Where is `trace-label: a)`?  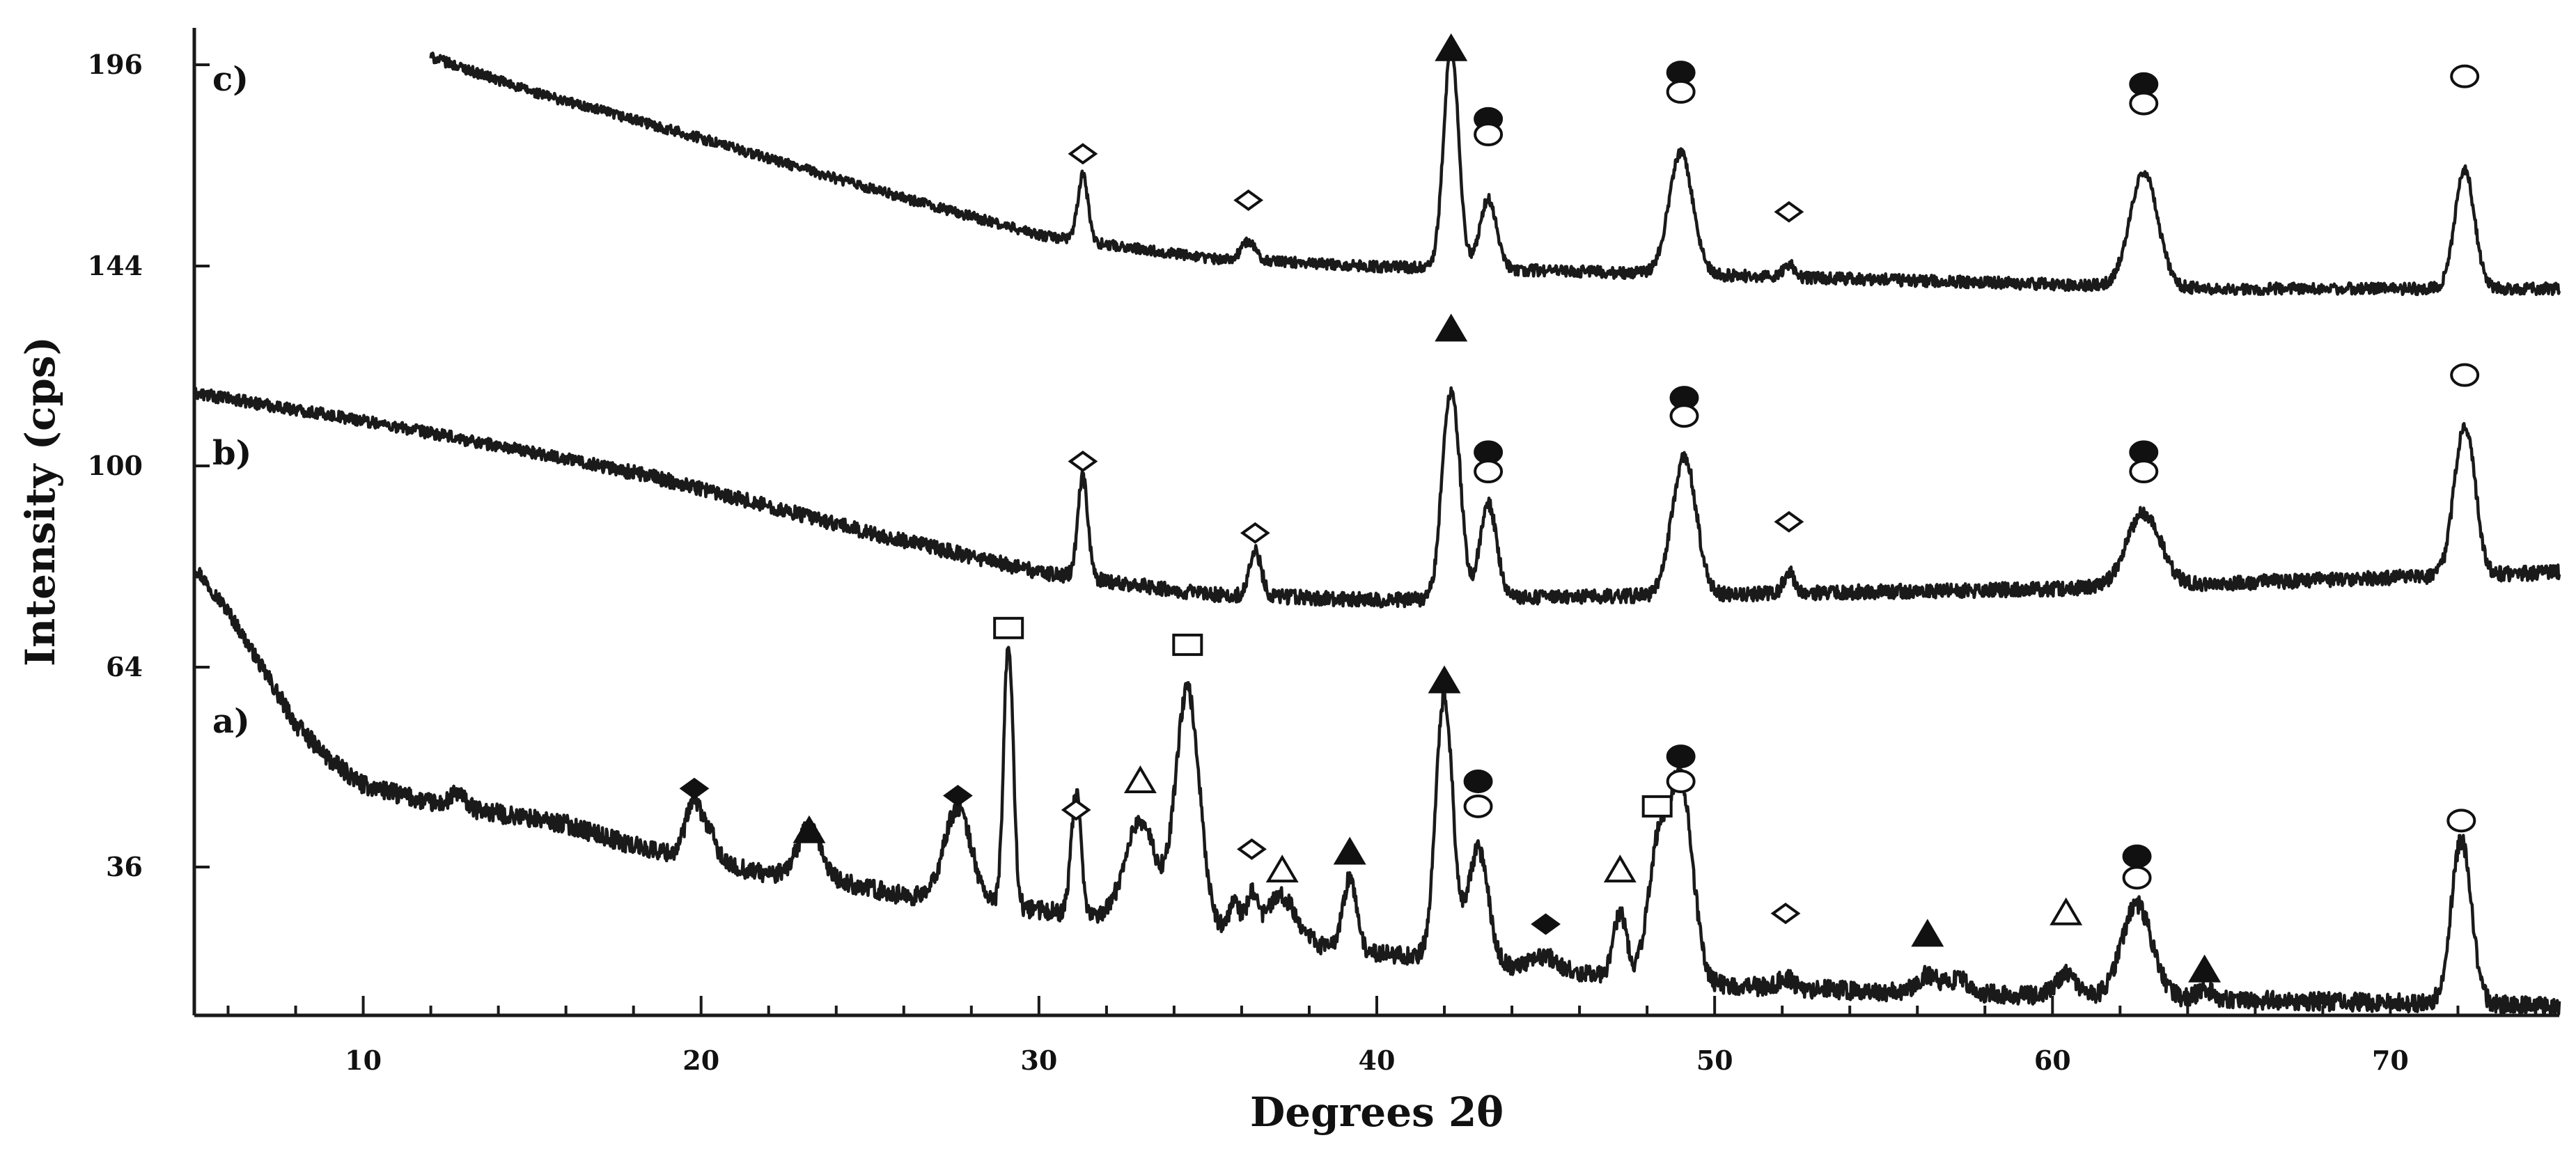
trace-label: a) is located at coordinates (231, 721).